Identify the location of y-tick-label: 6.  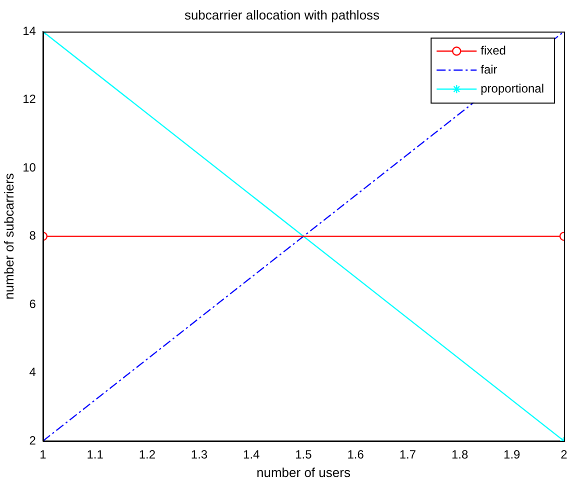
(32, 303).